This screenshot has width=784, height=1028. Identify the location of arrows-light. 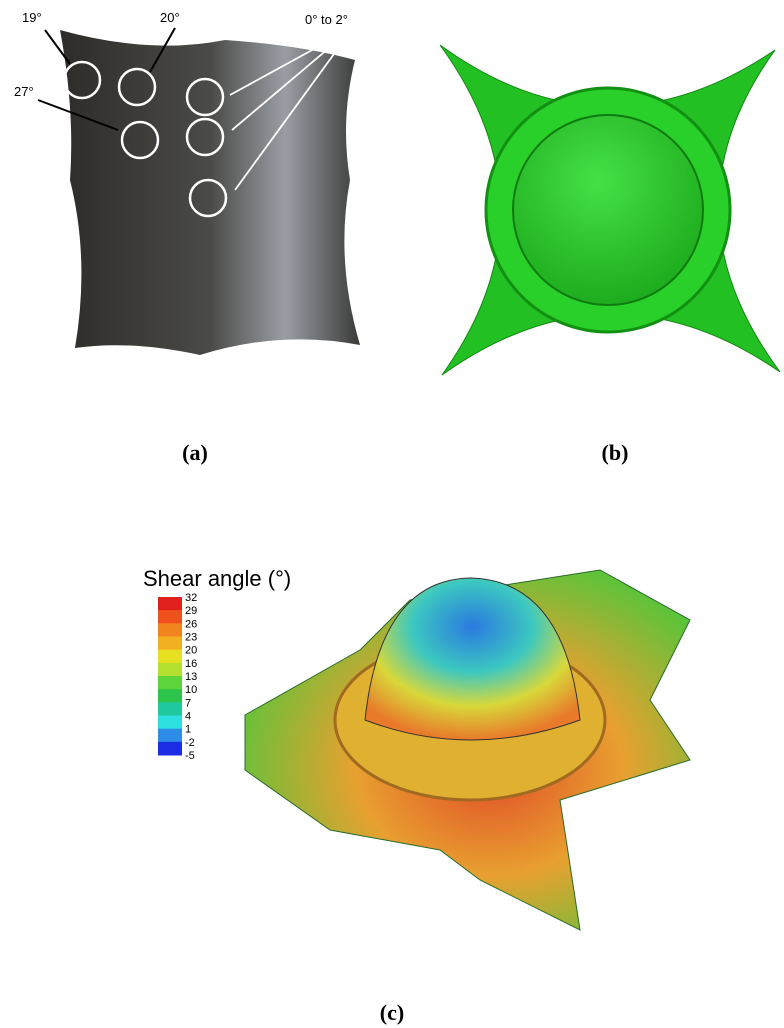
(290, 111).